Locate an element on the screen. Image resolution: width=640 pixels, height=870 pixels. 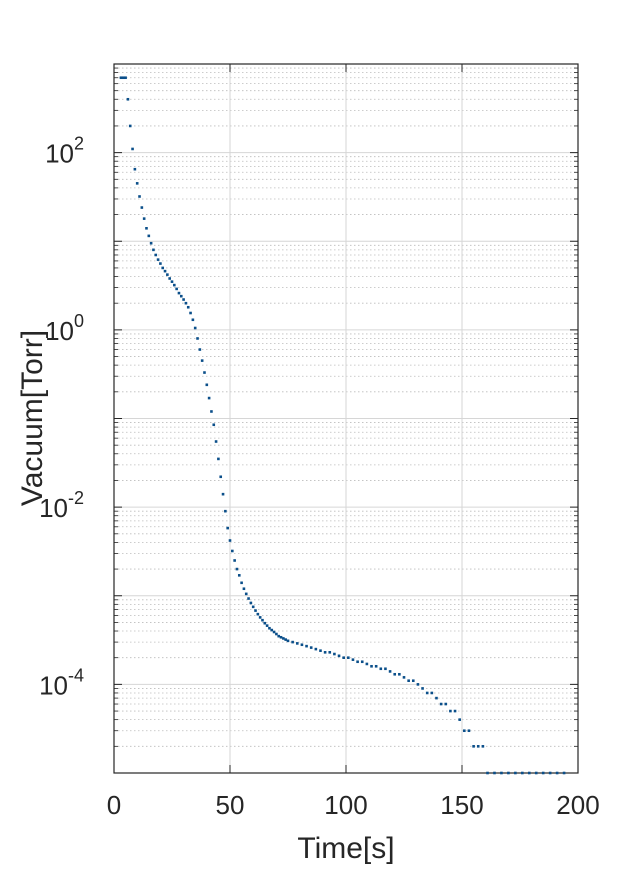
y-tick-exponent: -4 is located at coordinates (76, 675).